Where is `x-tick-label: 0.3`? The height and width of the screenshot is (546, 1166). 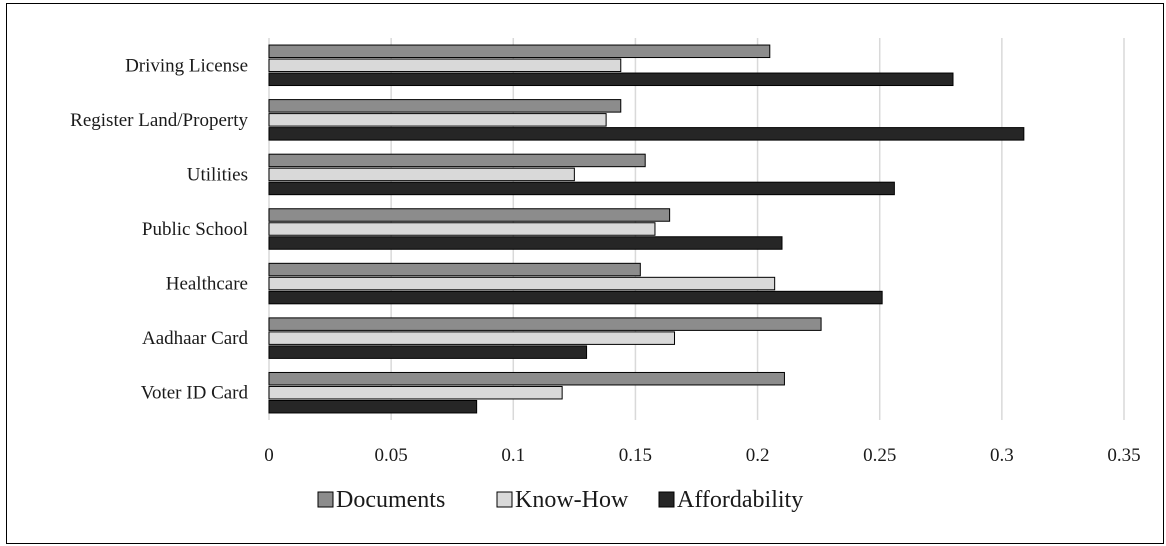
x-tick-label: 0.3 is located at coordinates (1002, 455).